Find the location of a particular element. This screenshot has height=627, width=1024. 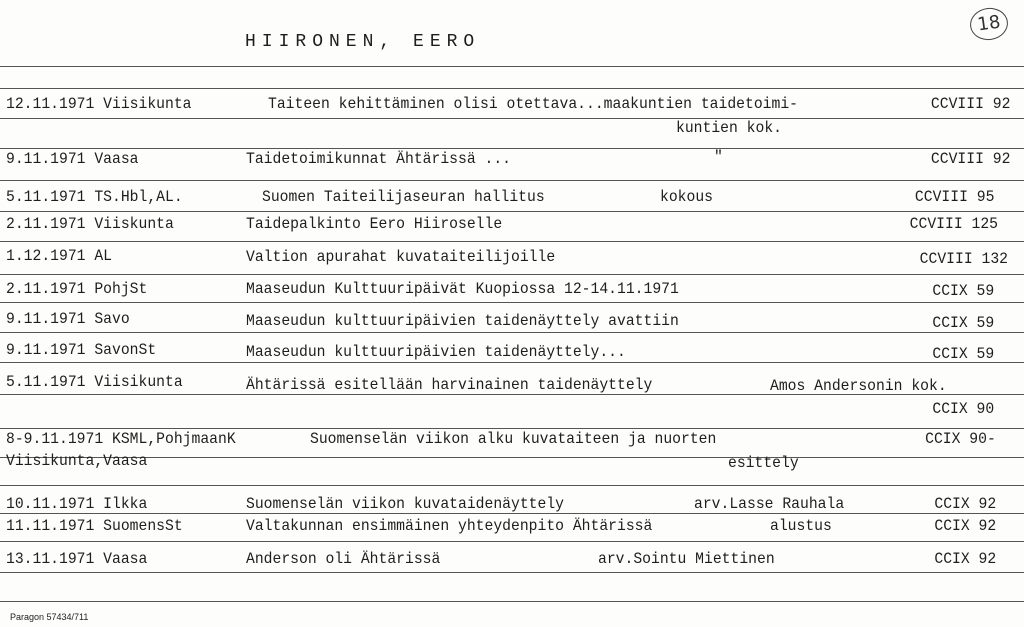

entry-date-source: 9.11.1971 SavonSt is located at coordinates (81, 350).